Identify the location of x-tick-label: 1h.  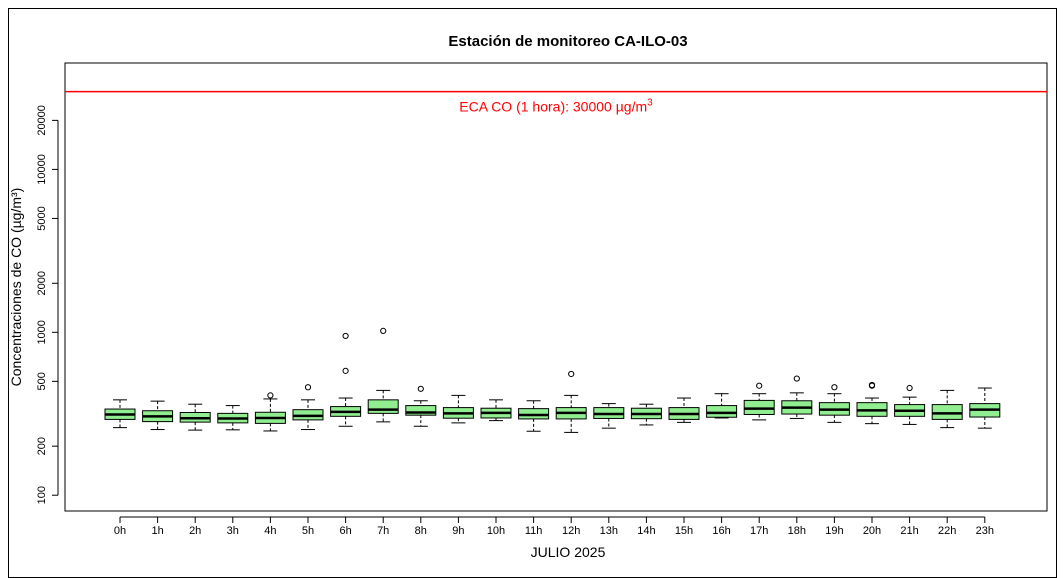
(157, 531).